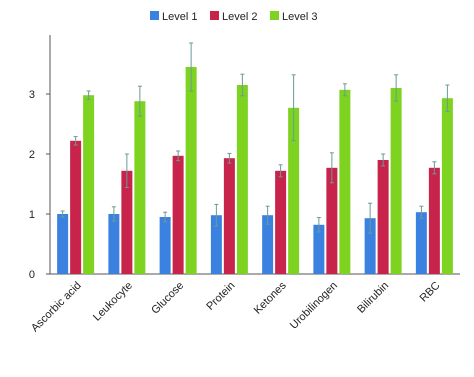  What do you see at coordinates (89, 184) in the screenshot?
I see `bar-level-3-ascorbic-acid` at bounding box center [89, 184].